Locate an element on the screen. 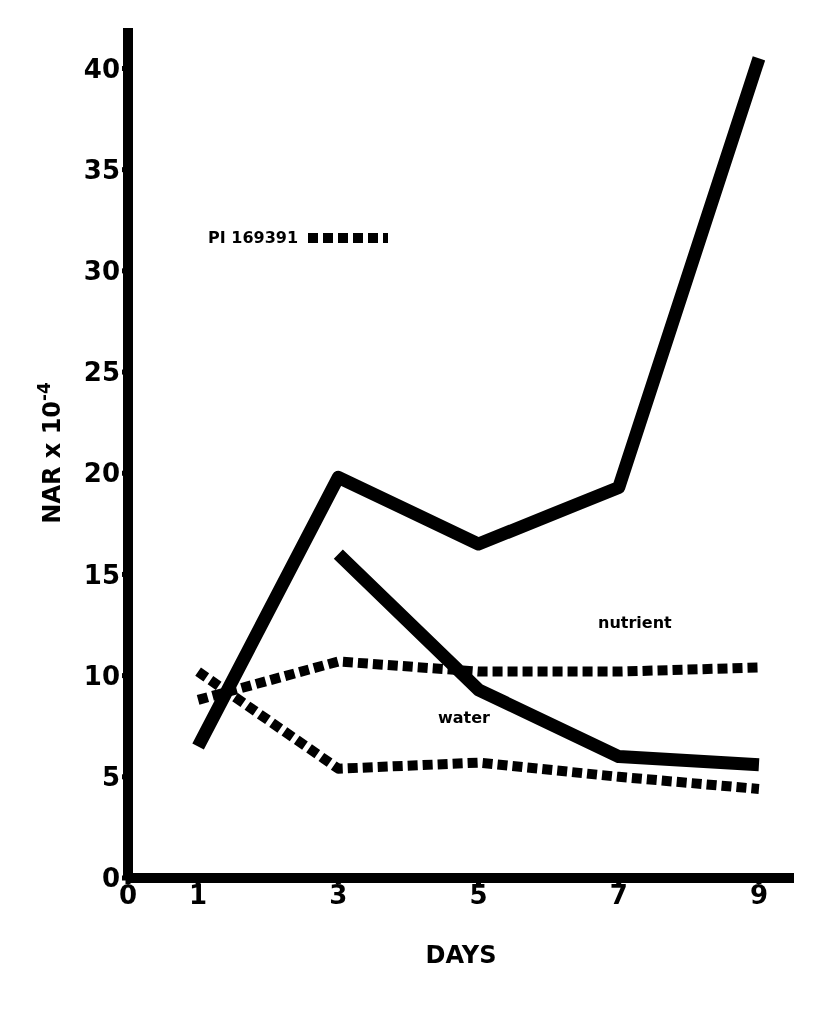 The image size is (832, 1020). x-tick-label: 1 is located at coordinates (198, 895).